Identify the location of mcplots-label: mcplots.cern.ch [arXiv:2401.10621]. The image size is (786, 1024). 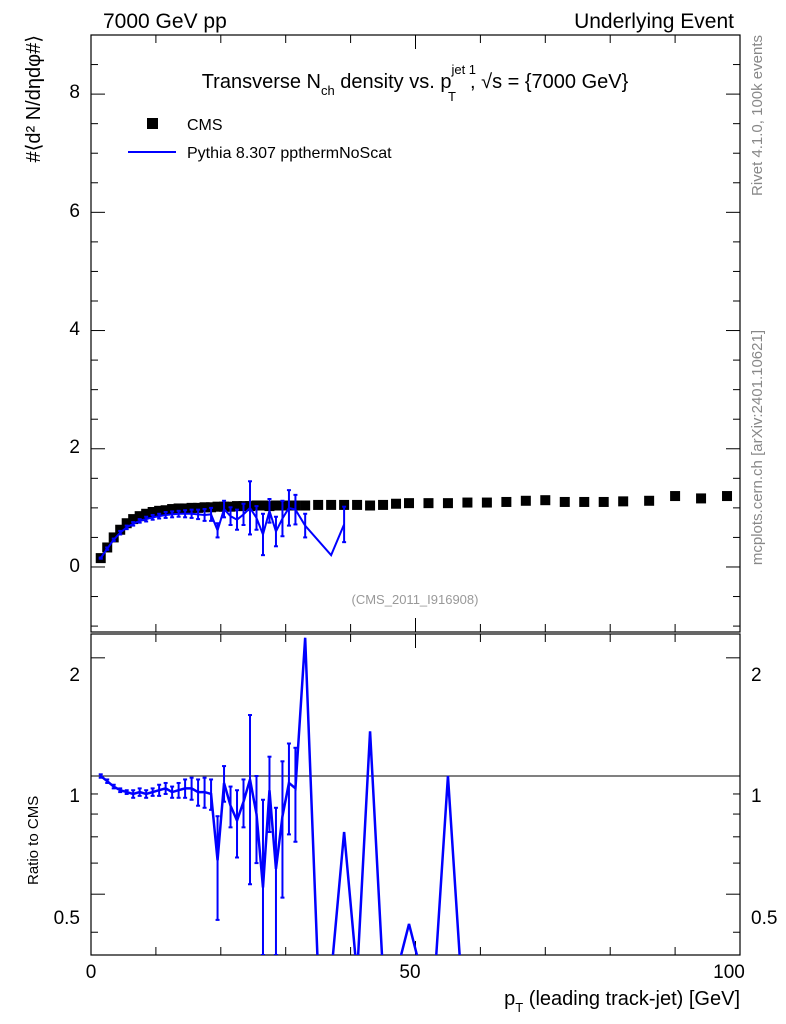
(757, 447).